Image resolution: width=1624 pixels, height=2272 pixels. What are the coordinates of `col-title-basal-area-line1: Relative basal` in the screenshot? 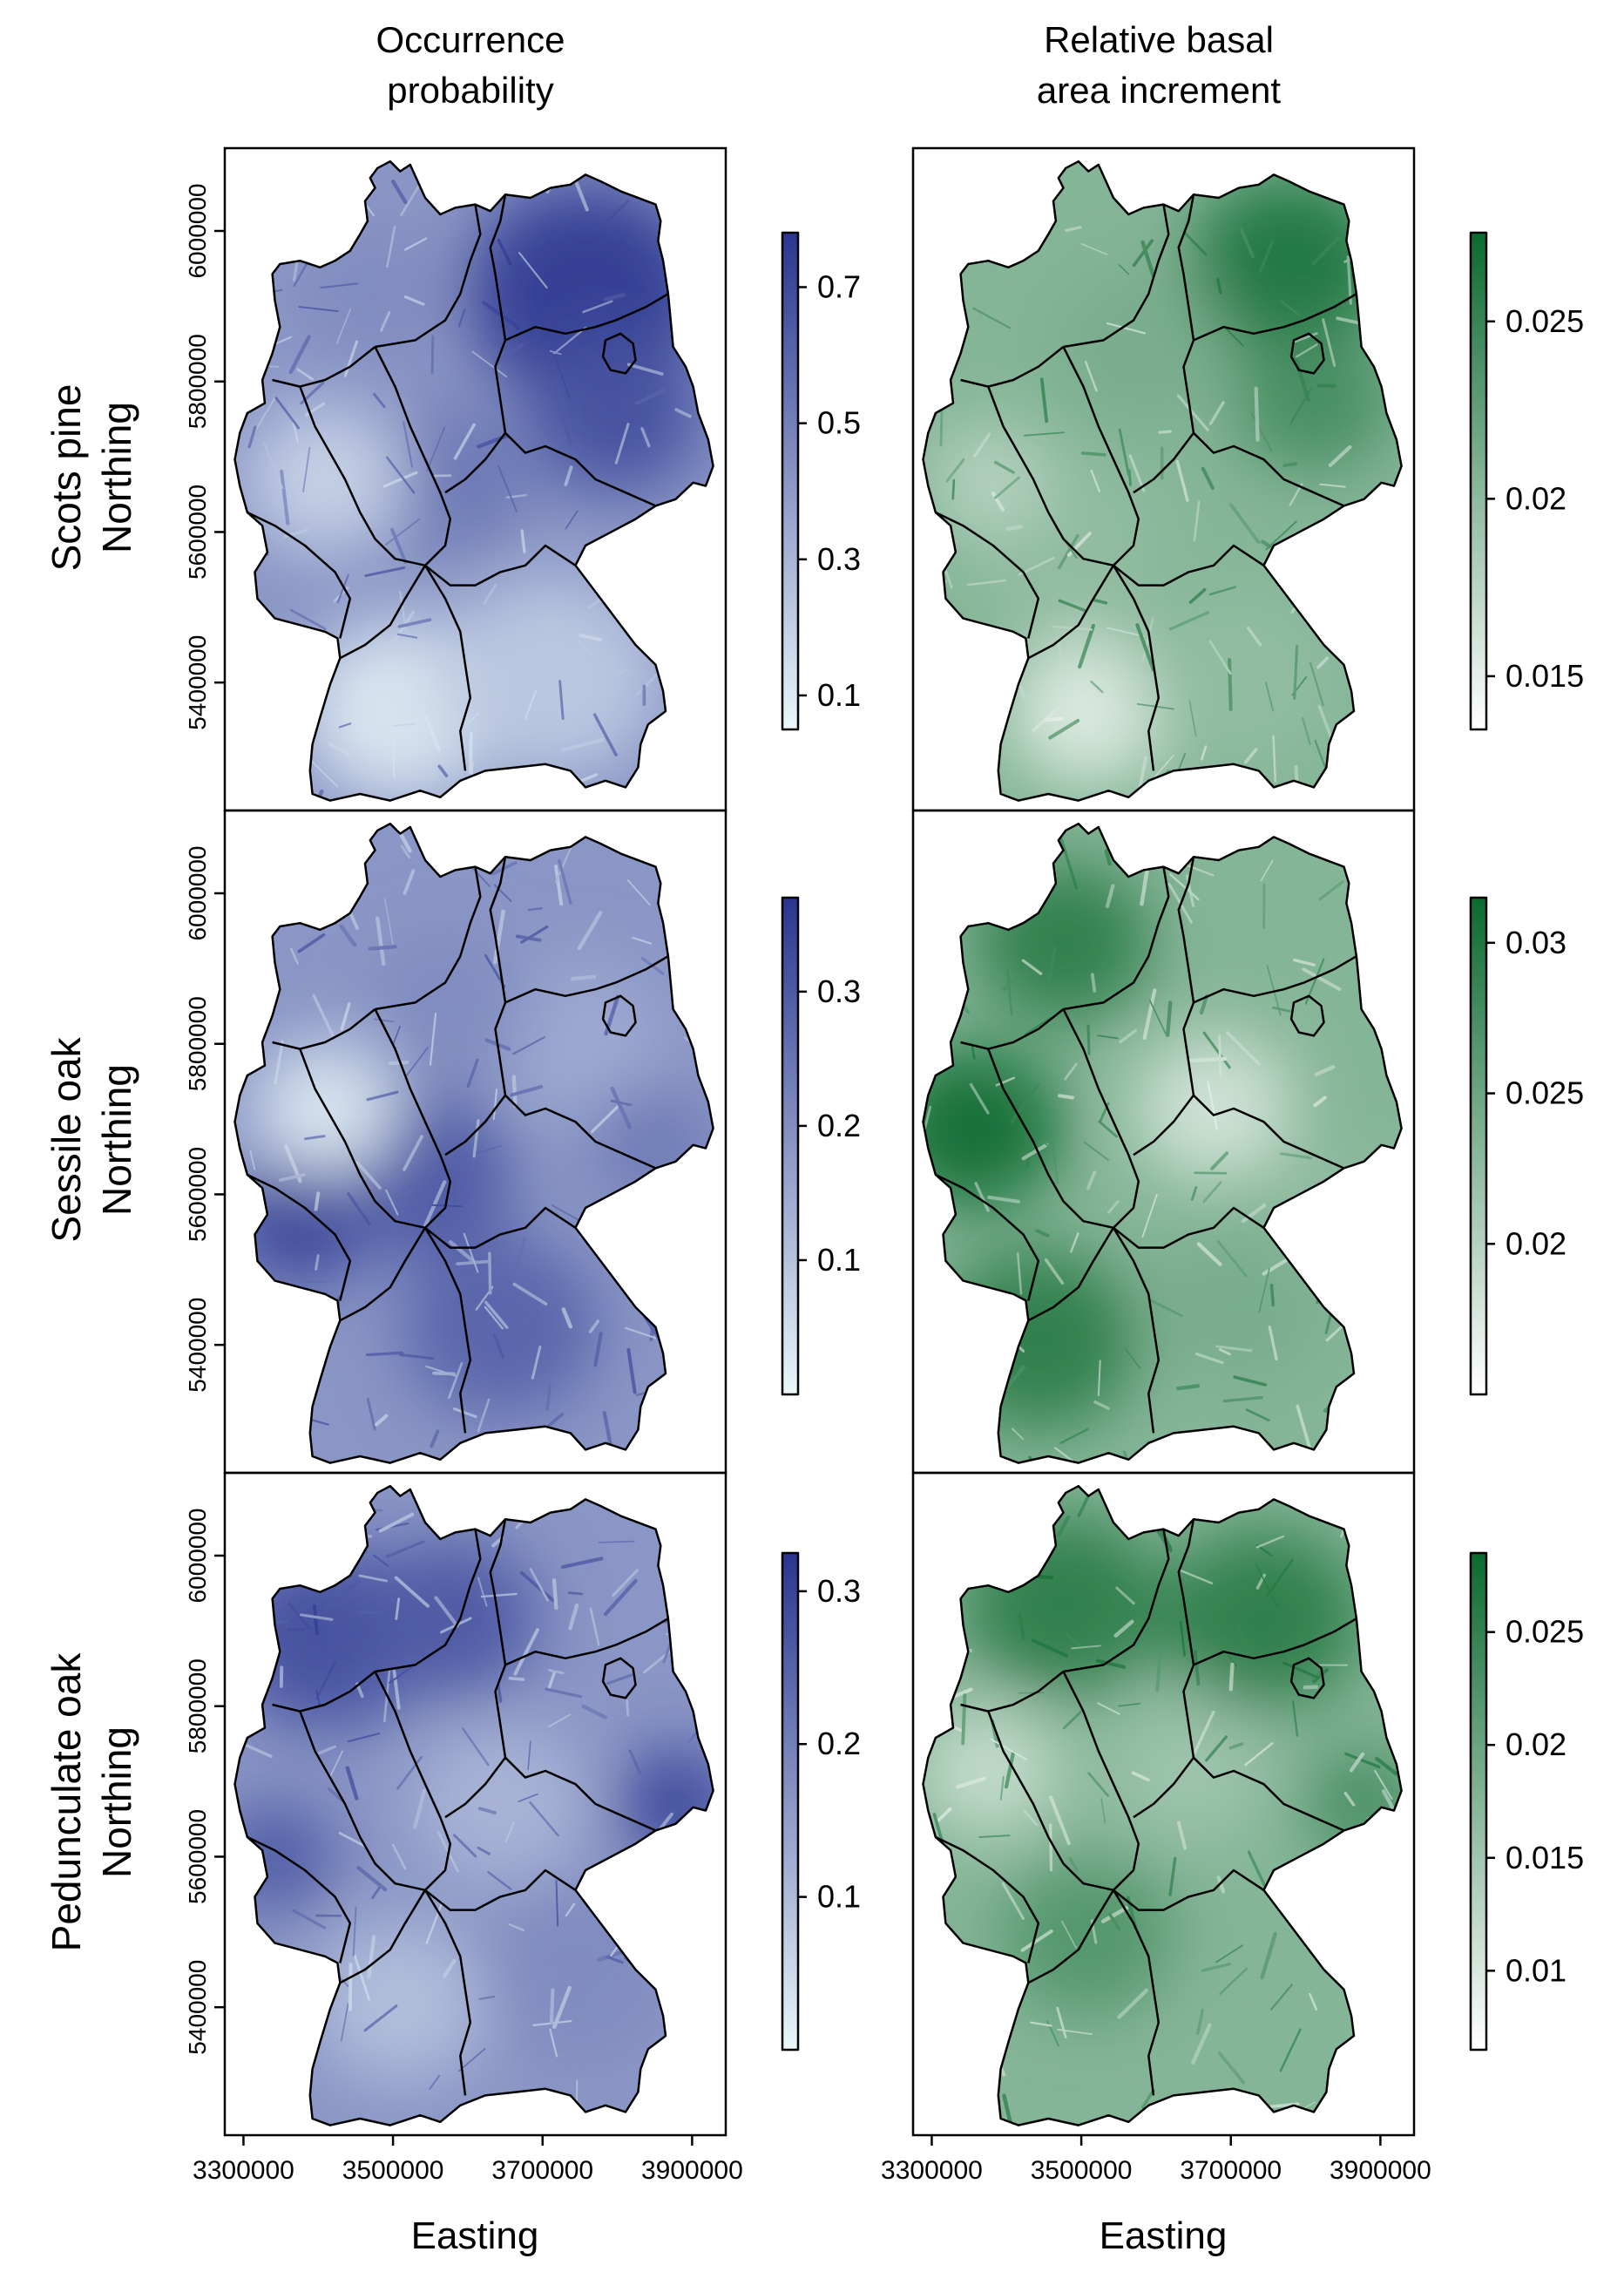 It's located at (1159, 39).